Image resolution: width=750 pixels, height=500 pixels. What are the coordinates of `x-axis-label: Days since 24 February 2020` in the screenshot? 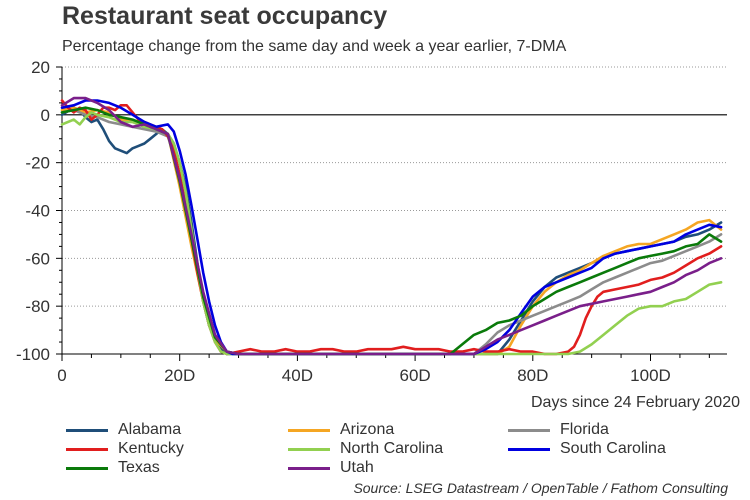 It's located at (635, 402).